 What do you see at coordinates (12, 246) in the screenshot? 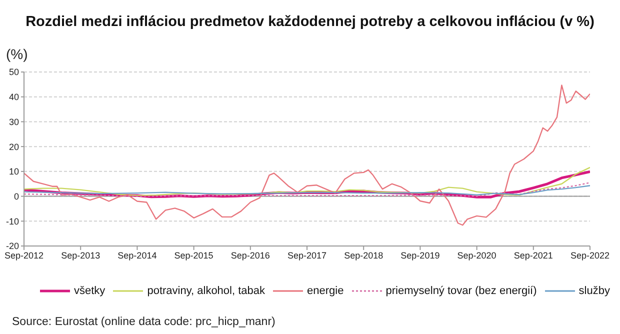
I see `y-tick-label: -20` at bounding box center [12, 246].